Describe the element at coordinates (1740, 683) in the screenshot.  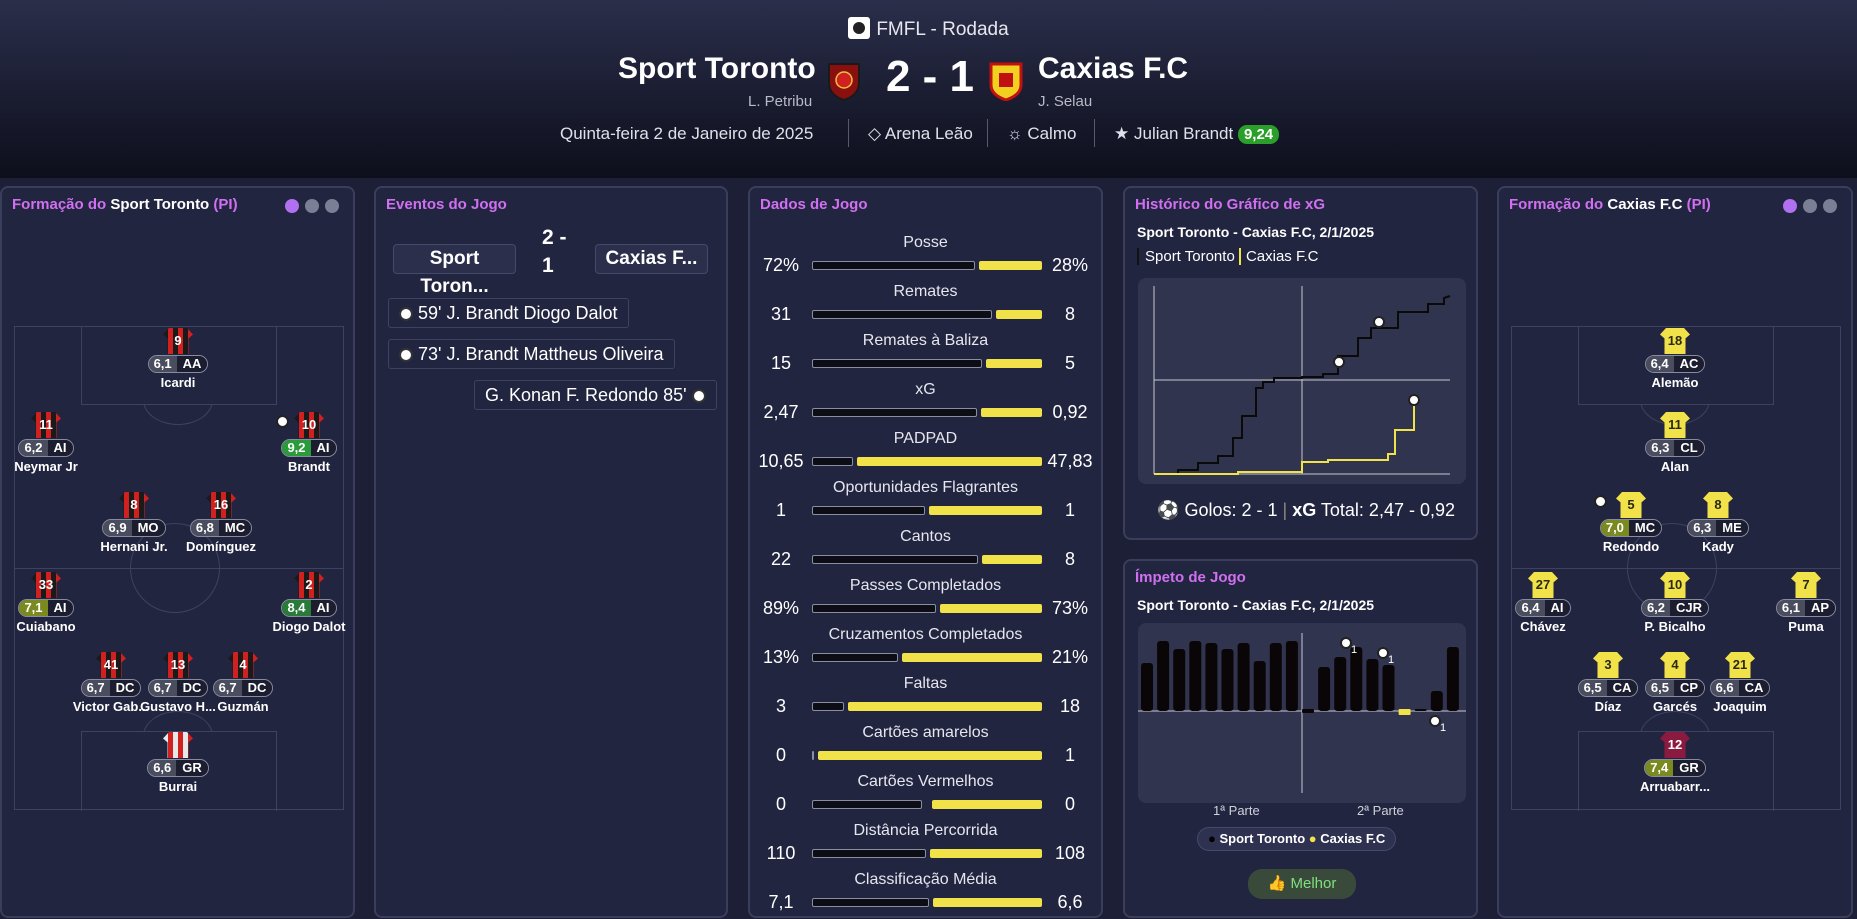
I see `player-joaquim: 21 6,6 CA Joaquim` at that location.